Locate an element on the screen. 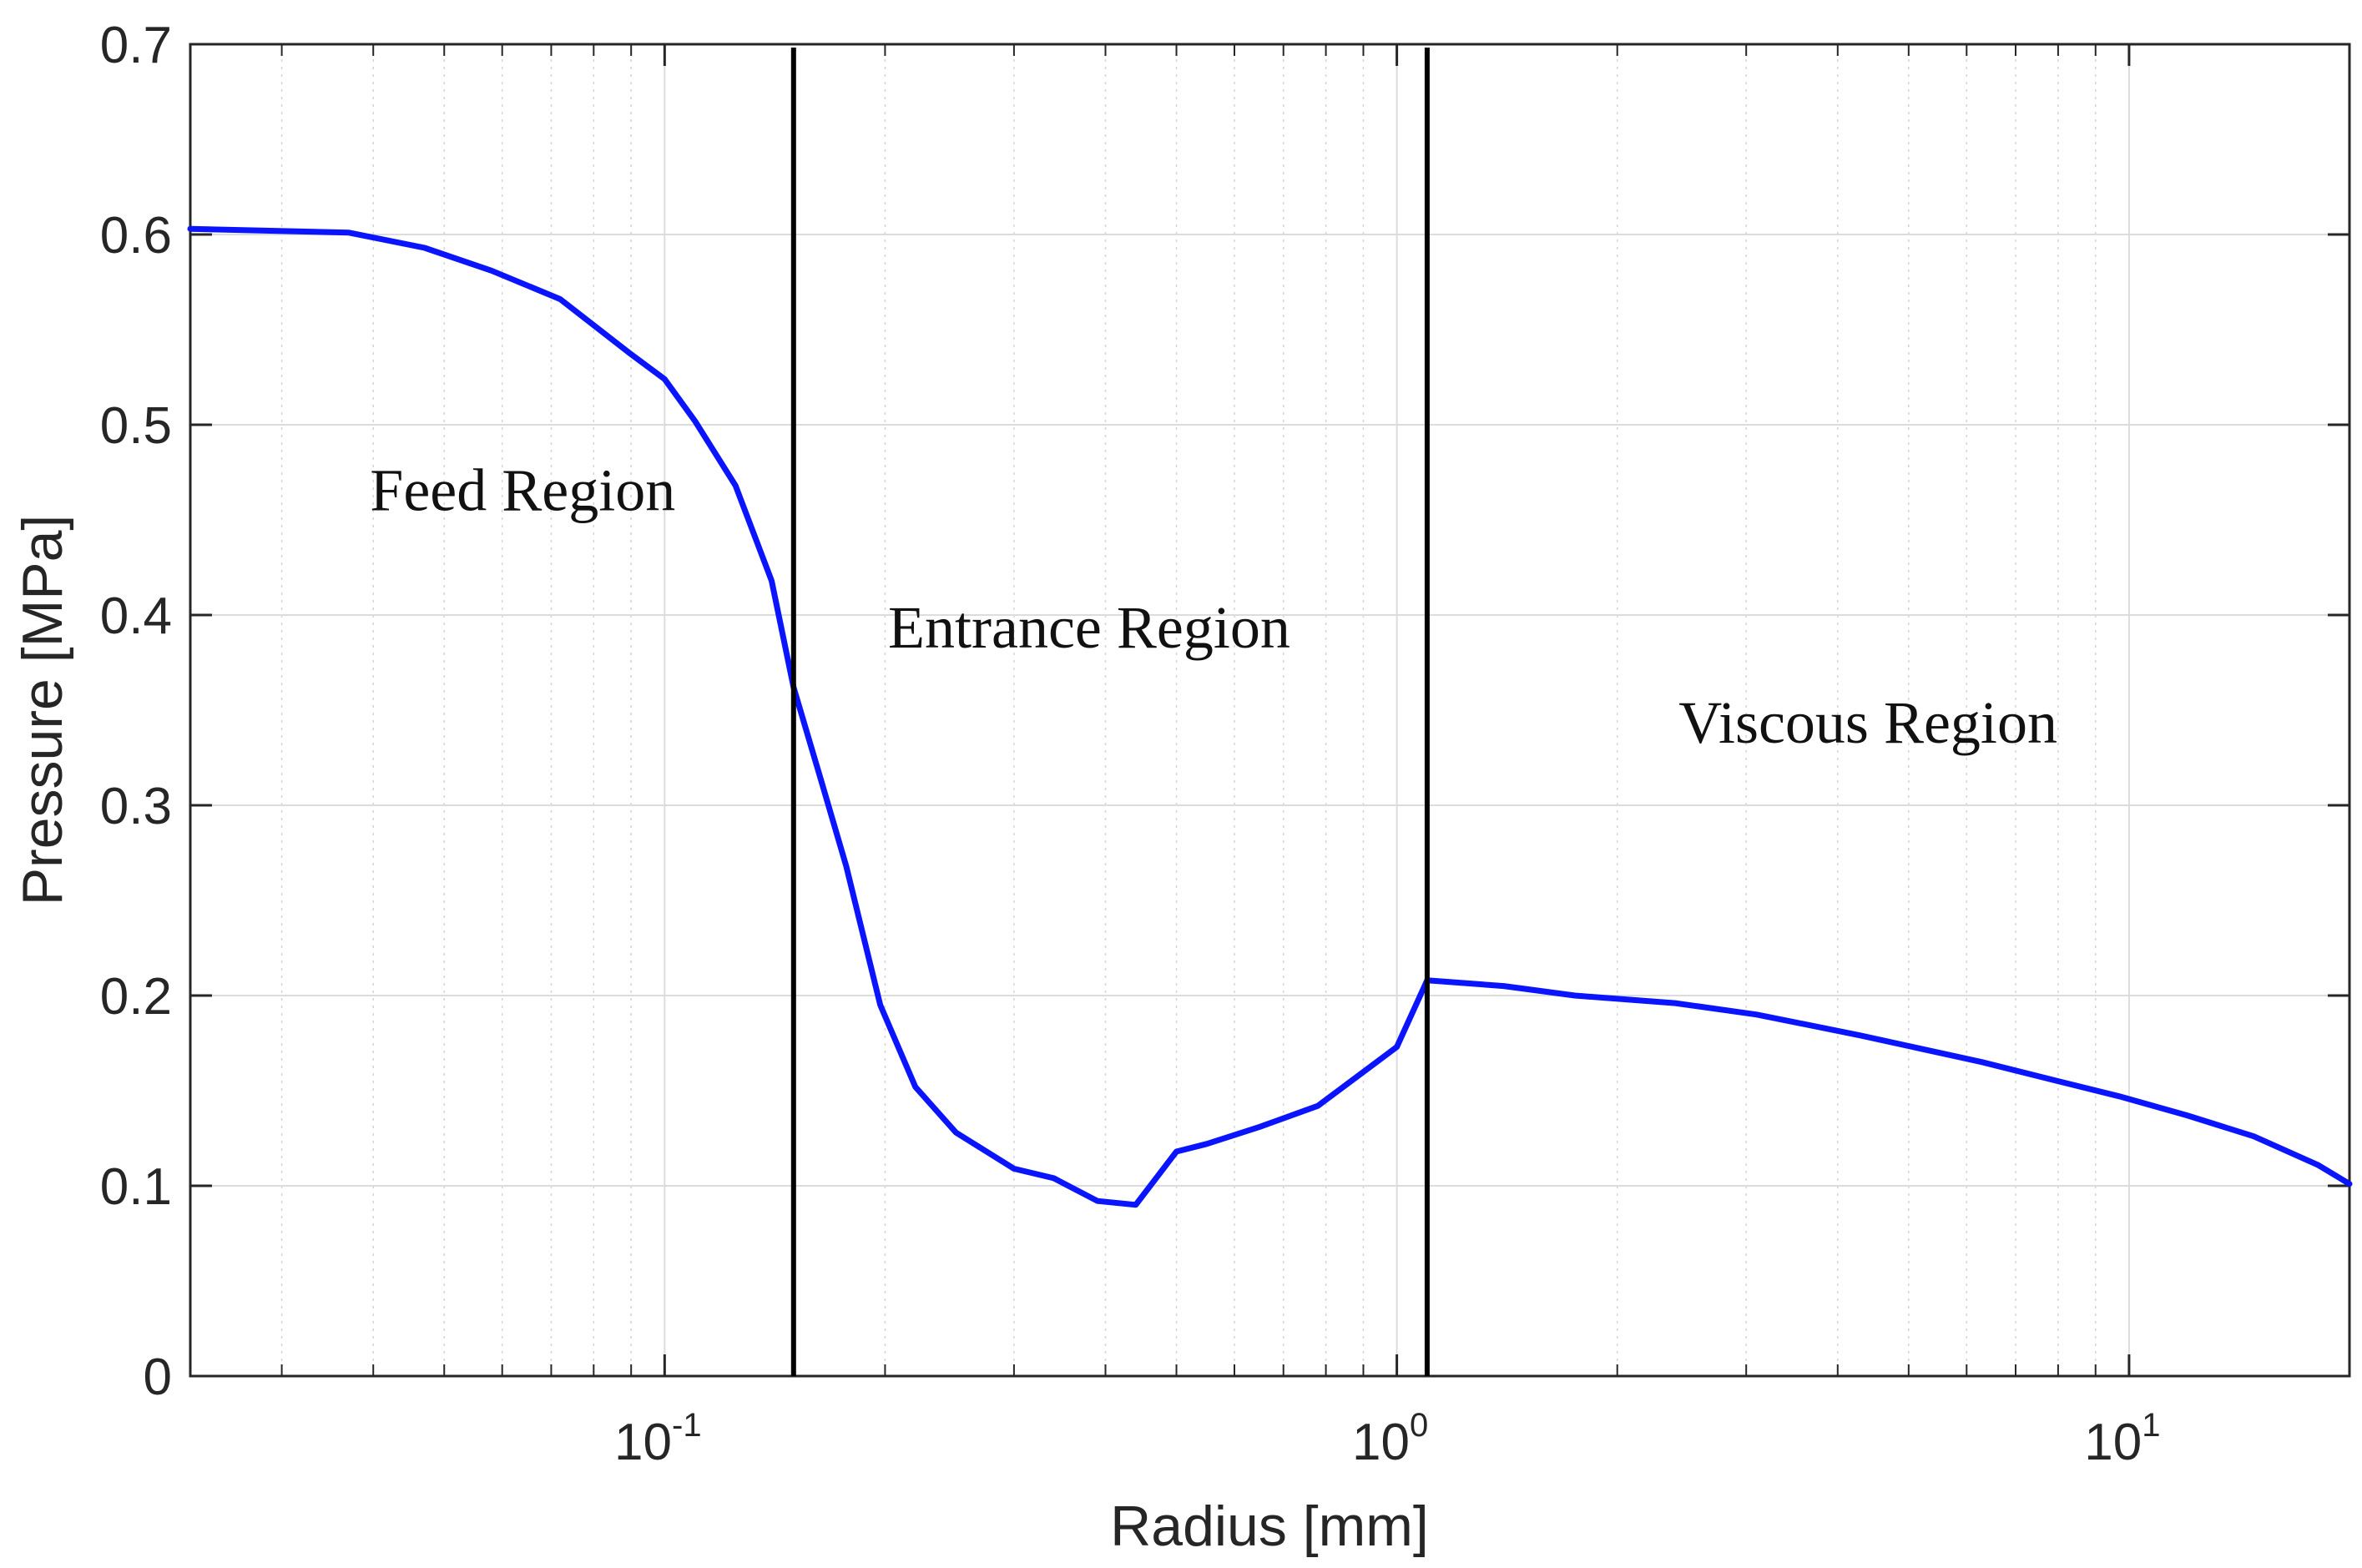 This screenshot has width=2362, height=1568. region-label: Entrance Region is located at coordinates (1089, 627).